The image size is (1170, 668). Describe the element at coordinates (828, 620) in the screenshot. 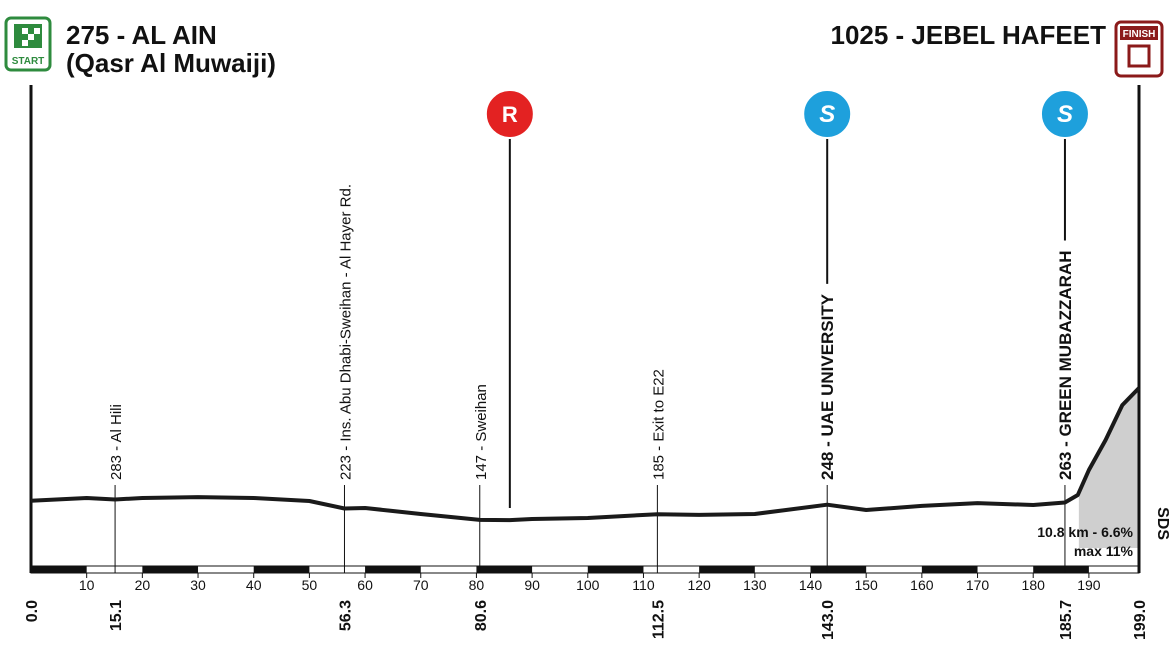

I see `km-label: 143.0` at that location.